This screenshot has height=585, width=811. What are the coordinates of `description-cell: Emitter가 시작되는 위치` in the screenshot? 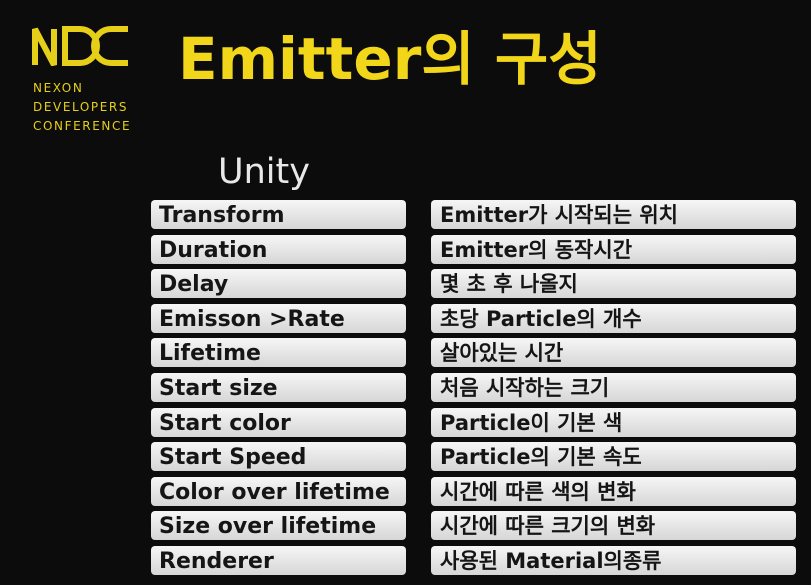 It's located at (613, 214).